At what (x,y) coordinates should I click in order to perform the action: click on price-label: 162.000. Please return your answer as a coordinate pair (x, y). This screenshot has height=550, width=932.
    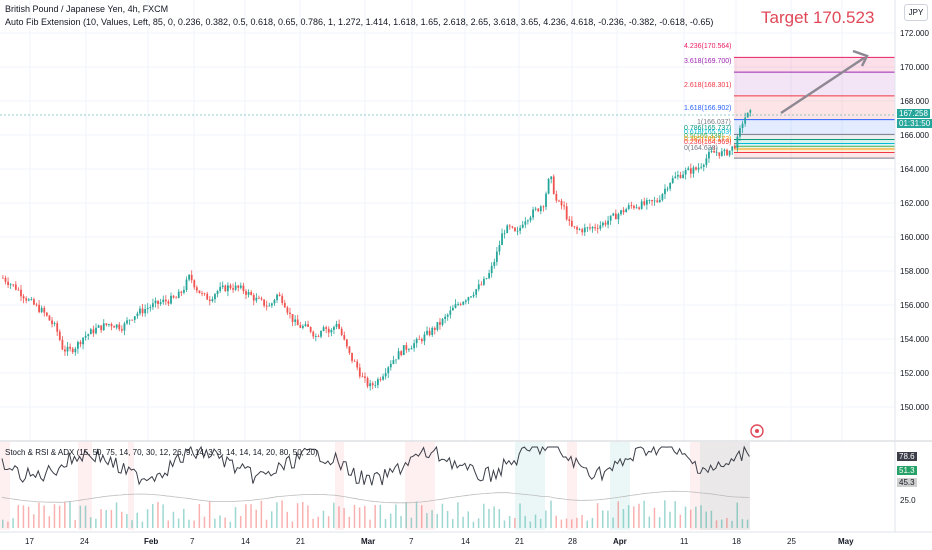
    Looking at the image, I should click on (914, 203).